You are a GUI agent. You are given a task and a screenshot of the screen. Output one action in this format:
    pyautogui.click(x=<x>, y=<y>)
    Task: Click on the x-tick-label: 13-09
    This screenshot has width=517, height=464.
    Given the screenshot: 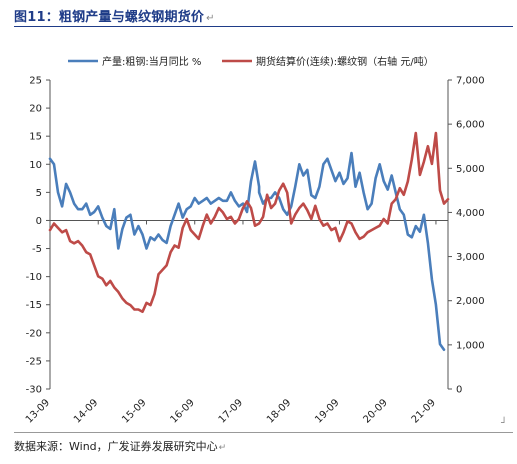 What is the action you would take?
    pyautogui.click(x=38, y=411)
    